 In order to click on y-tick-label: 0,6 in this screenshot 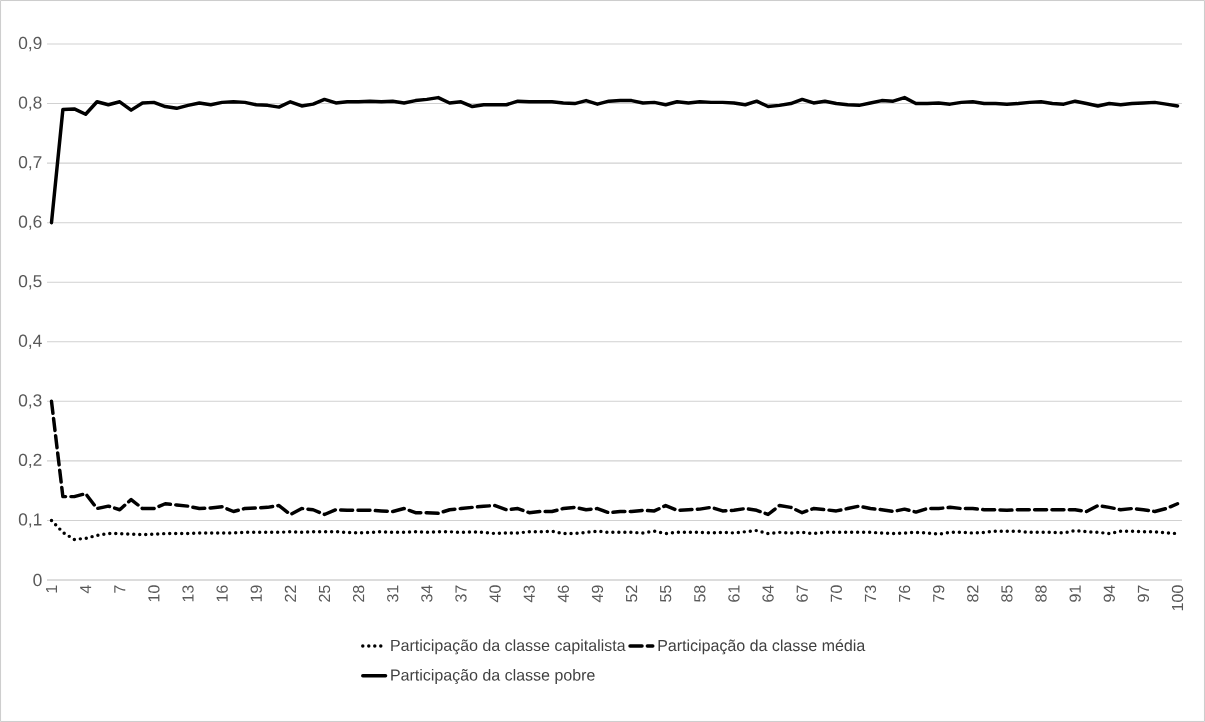, I will do `click(30, 222)`.